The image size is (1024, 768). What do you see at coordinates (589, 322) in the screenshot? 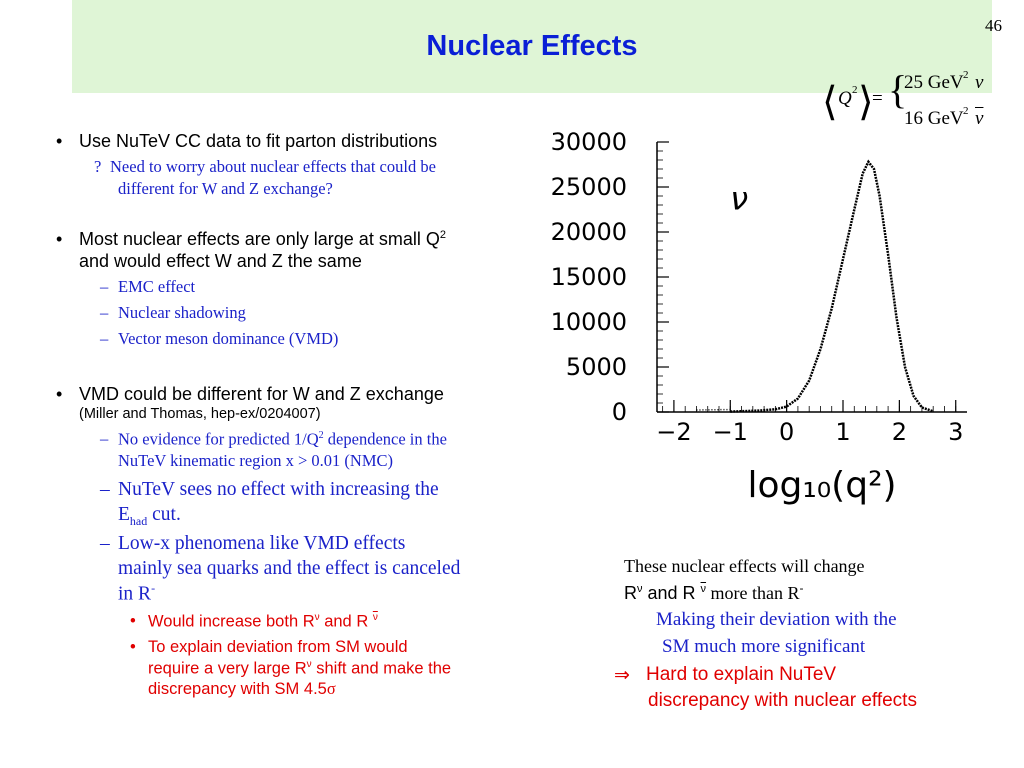
I see `y-tick-label: 10000` at bounding box center [589, 322].